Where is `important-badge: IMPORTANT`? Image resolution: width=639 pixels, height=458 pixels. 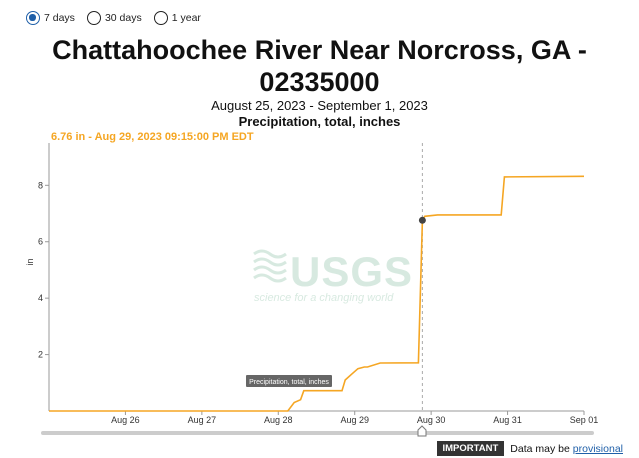
important-badge: IMPORTANT is located at coordinates (470, 448).